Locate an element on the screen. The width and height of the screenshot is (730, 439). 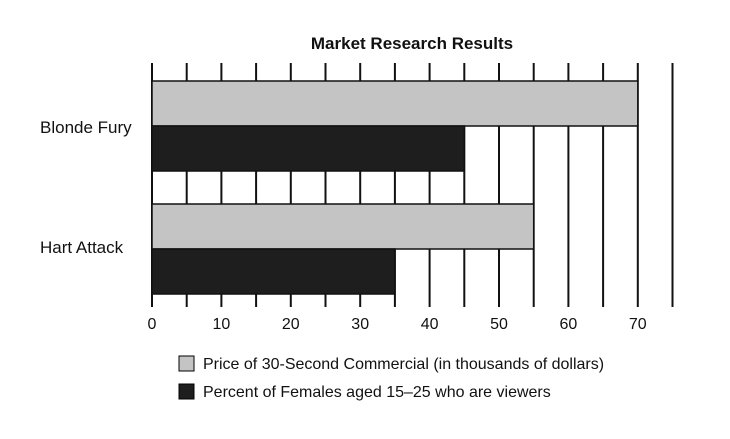
legend-swatch-viewers is located at coordinates (186, 391).